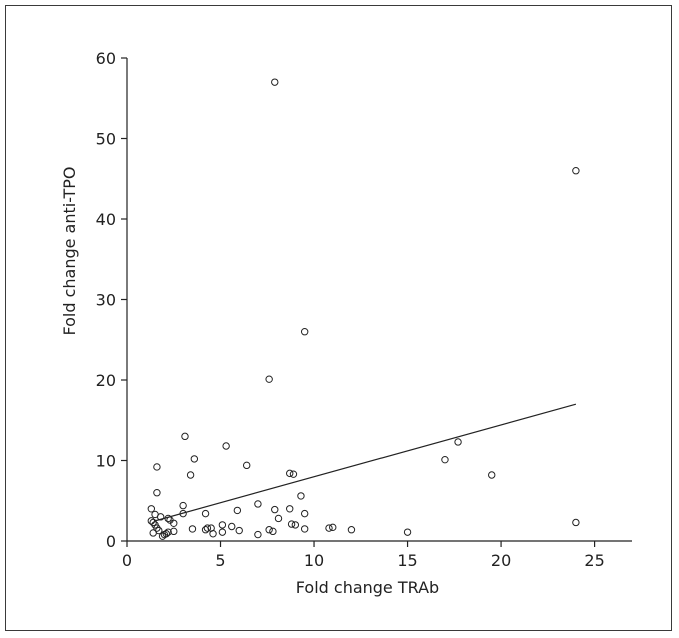 The height and width of the screenshot is (638, 679). What do you see at coordinates (363, 555) in the screenshot?
I see `x-ticks: 0 5 10 15 20 25` at bounding box center [363, 555].